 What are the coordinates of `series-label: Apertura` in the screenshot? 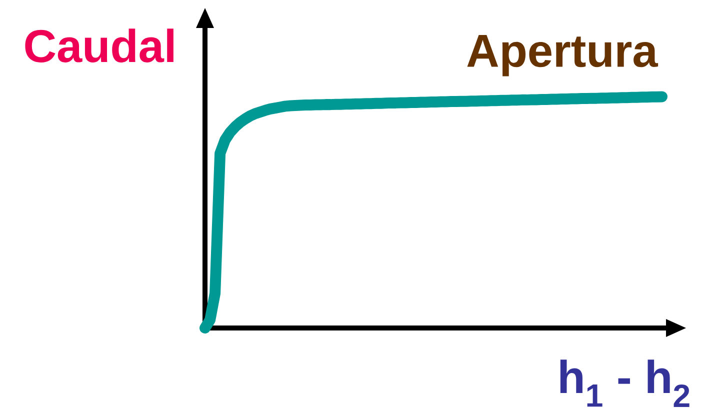 It's located at (562, 55).